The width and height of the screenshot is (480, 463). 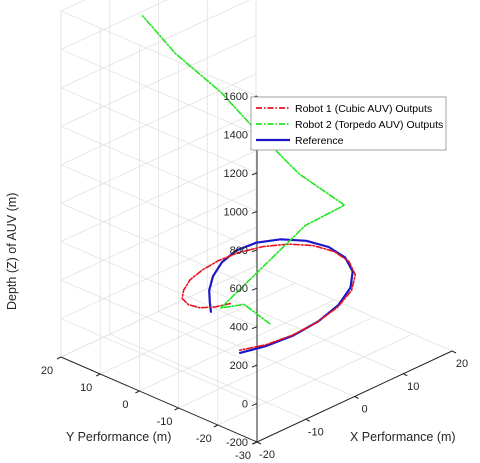 I want to click on x-tick-label-4: 20, so click(x=462, y=364).